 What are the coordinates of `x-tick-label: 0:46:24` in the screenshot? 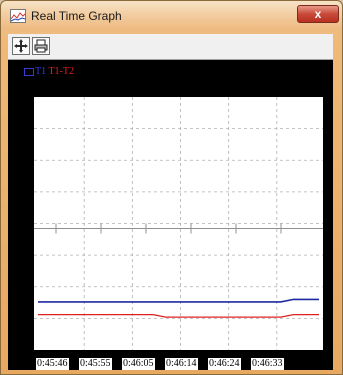 It's located at (224, 364).